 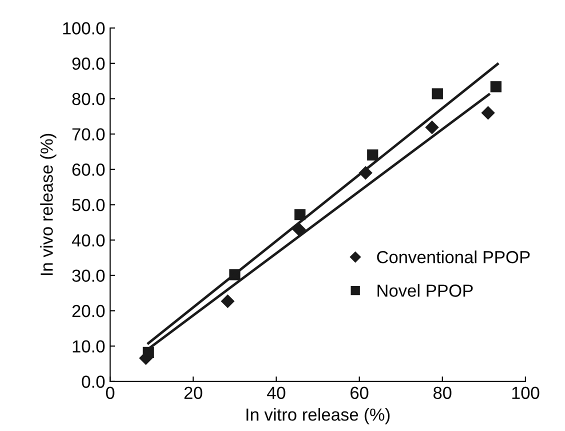 What do you see at coordinates (88, 240) in the screenshot?
I see `y-tick-label: 40.0` at bounding box center [88, 240].